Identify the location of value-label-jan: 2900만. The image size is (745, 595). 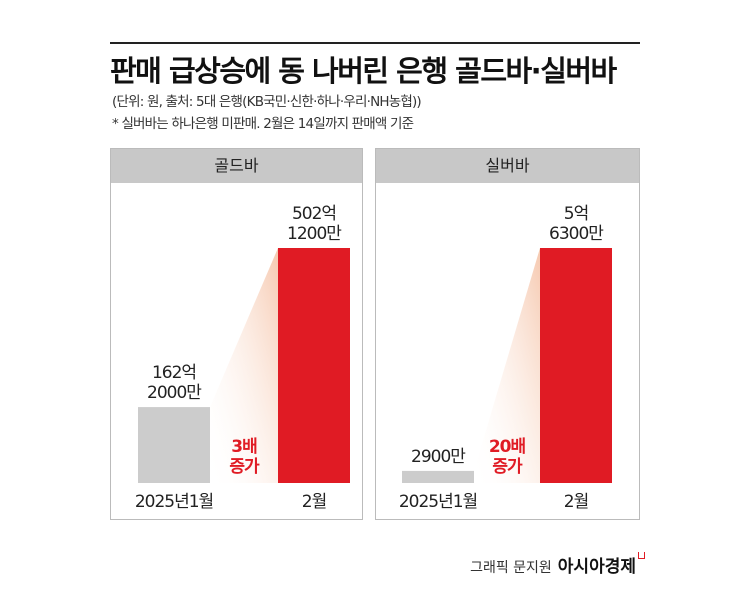
(438, 457).